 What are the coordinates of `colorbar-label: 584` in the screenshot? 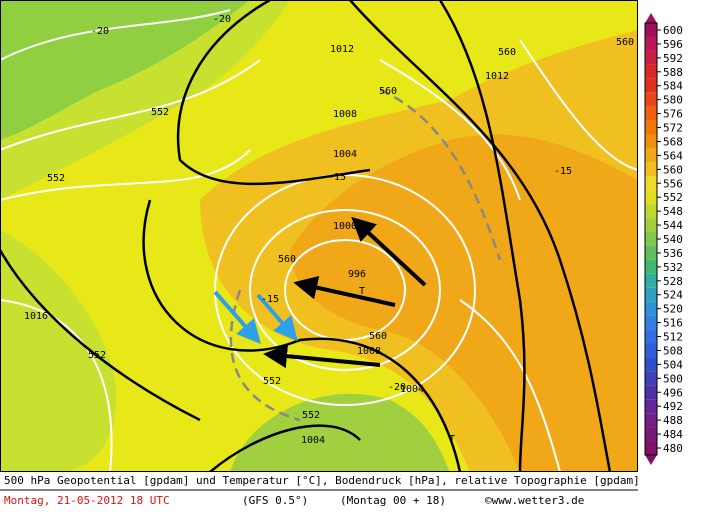 It's located at (673, 86).